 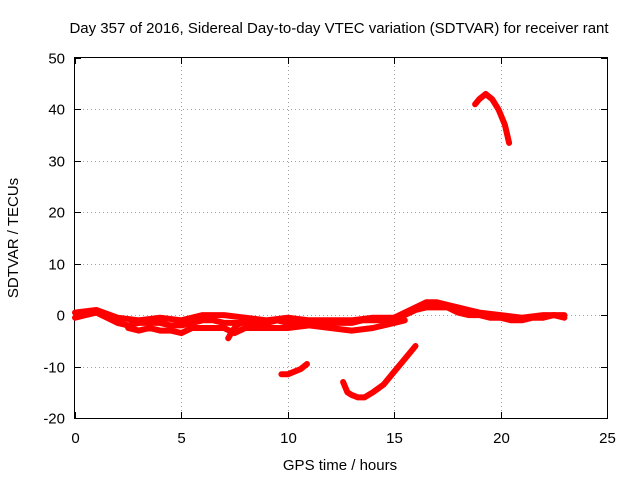 I want to click on x-tick-label: 10, so click(x=288, y=438).